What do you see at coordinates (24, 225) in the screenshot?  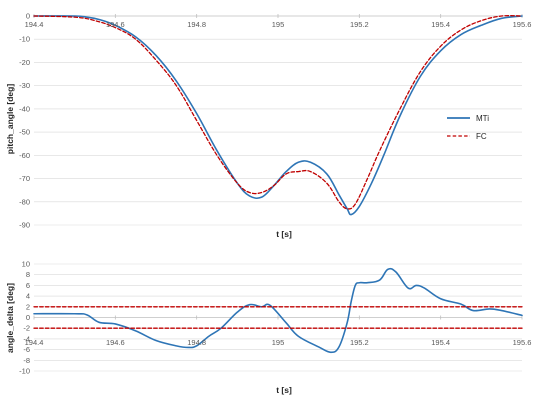 I see `pitch-angle-y-tick-label: -90` at bounding box center [24, 225].